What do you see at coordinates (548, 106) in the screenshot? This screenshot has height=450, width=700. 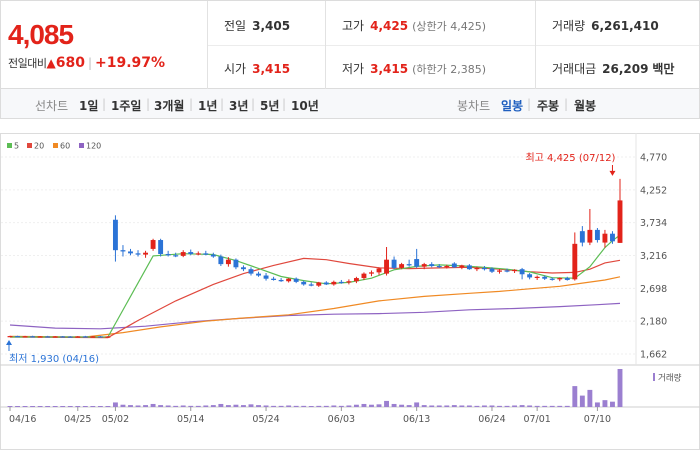 I see `candle-weekly: 주봉` at bounding box center [548, 106].